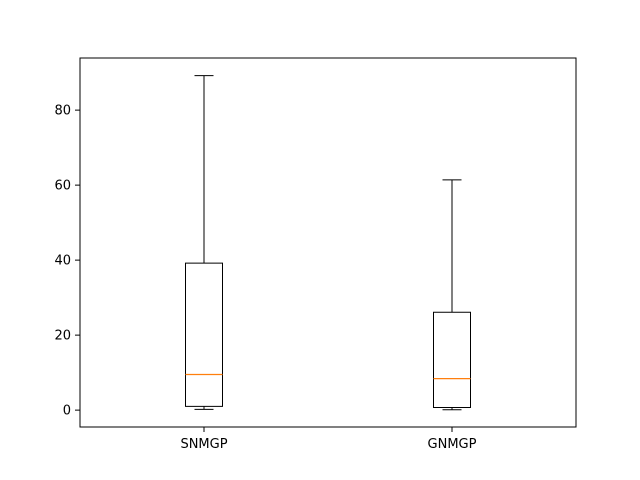  I want to click on box-gnmgp, so click(452, 295).